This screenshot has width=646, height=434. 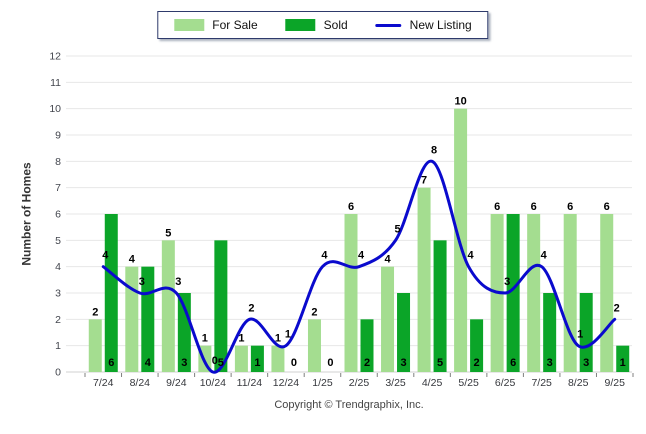 I want to click on y-tick-label: 5, so click(x=58, y=241).